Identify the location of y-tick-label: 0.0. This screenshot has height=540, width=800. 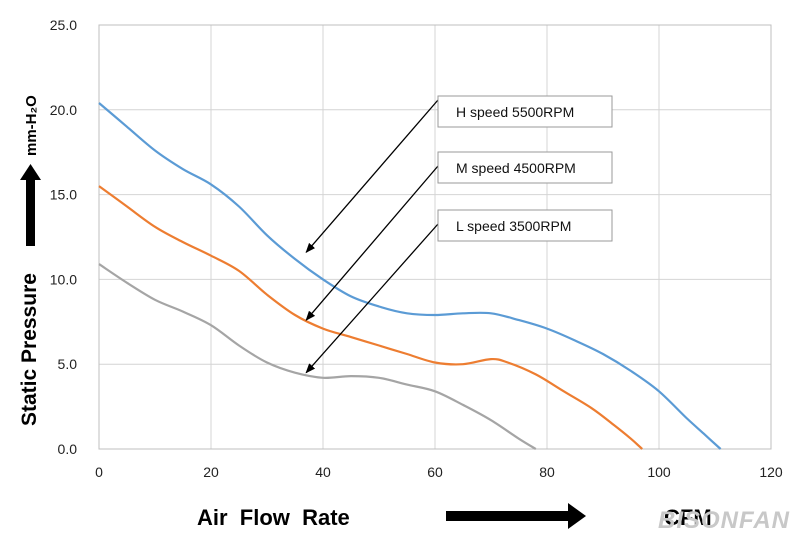
(68, 449).